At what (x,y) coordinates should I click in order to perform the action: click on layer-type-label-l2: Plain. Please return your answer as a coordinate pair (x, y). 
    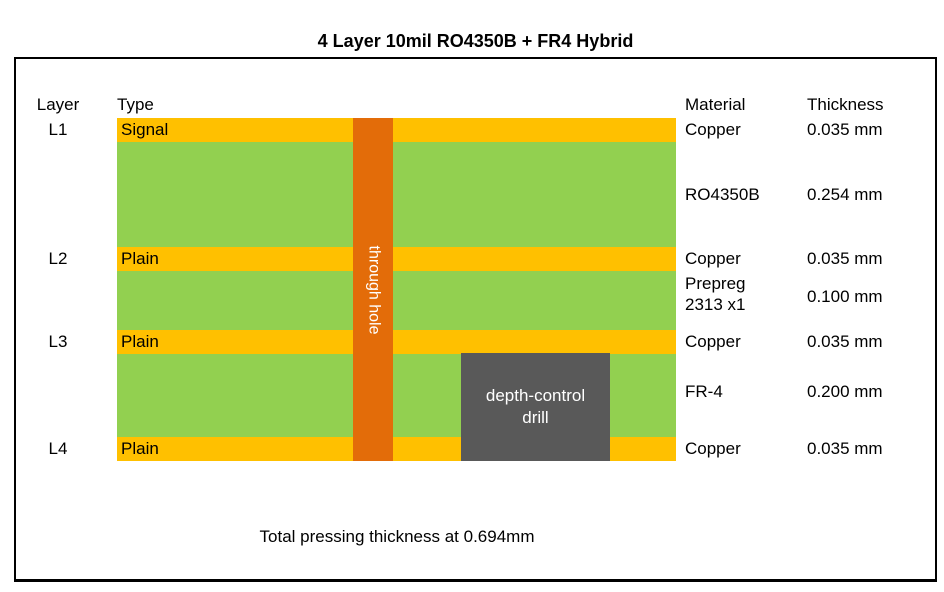
    Looking at the image, I should click on (140, 258).